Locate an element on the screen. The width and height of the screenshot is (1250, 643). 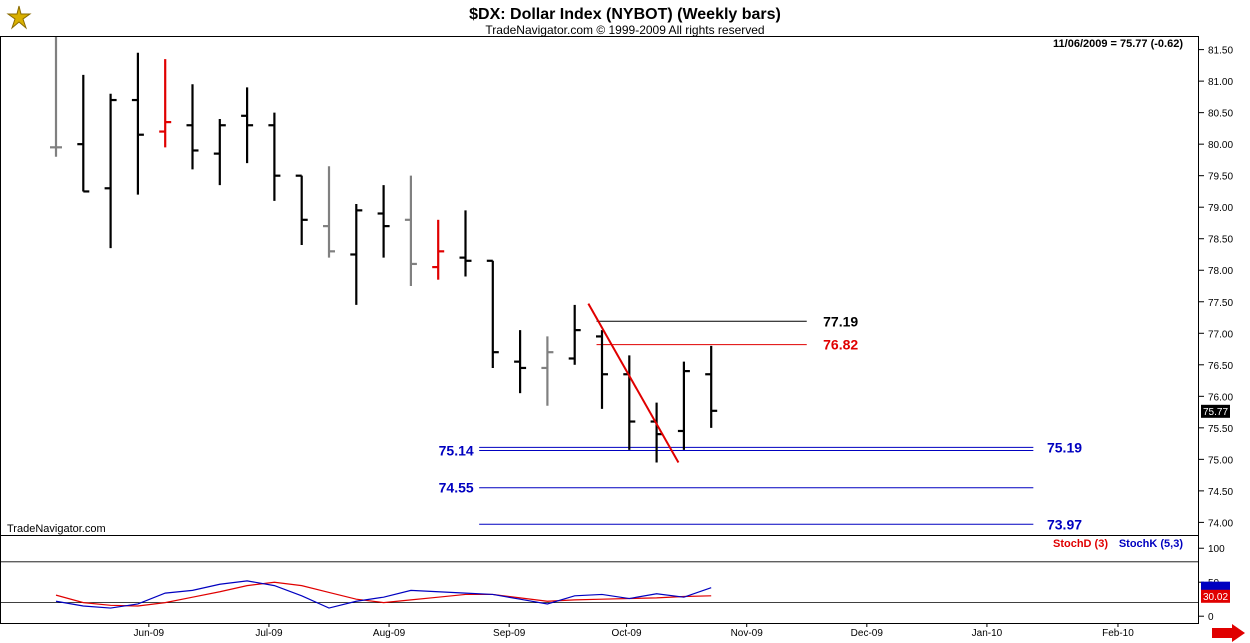
y-tick-label: 81.00 is located at coordinates (1220, 82).